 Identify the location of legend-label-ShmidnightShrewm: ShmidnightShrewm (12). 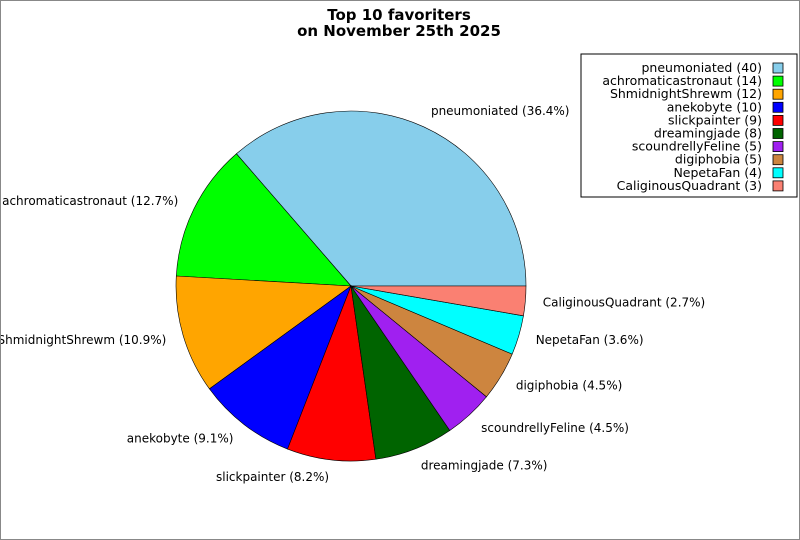
(686, 93).